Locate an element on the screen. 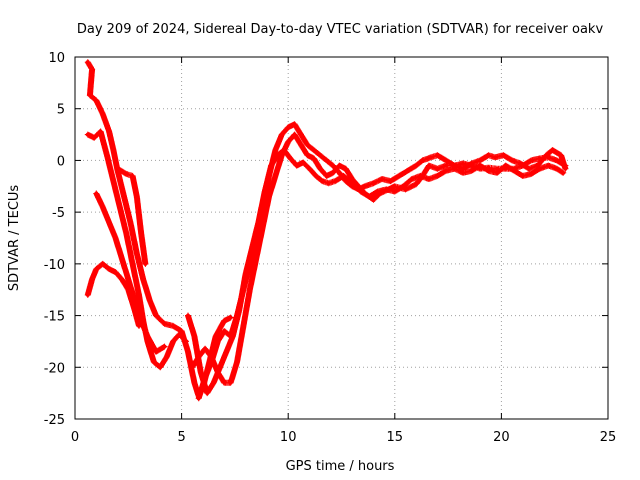  y-tick-label: -25 is located at coordinates (54, 420).